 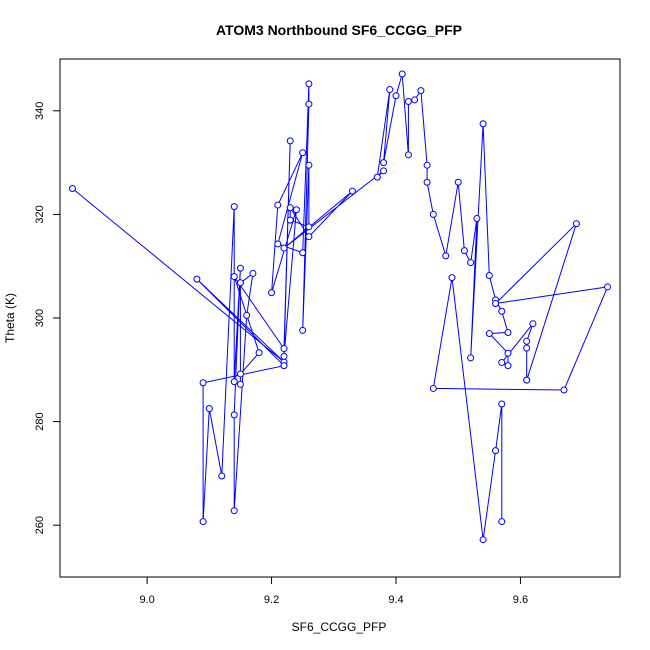 I want to click on x-tick-label: 9.0, so click(x=146, y=600).